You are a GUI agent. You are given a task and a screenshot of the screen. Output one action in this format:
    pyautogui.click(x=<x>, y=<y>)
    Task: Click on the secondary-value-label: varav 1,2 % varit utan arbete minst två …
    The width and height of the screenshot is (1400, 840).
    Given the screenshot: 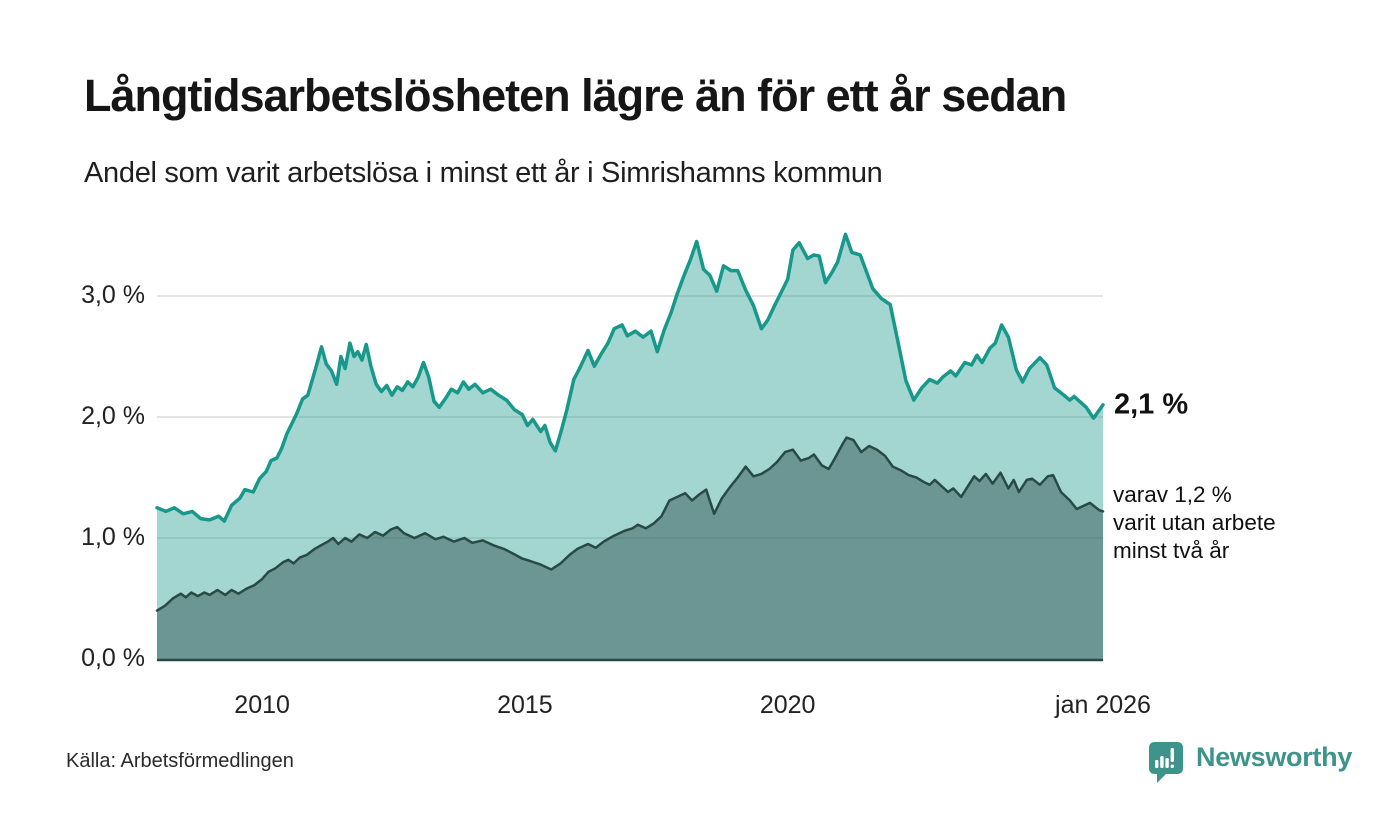 What is the action you would take?
    pyautogui.click(x=1194, y=523)
    